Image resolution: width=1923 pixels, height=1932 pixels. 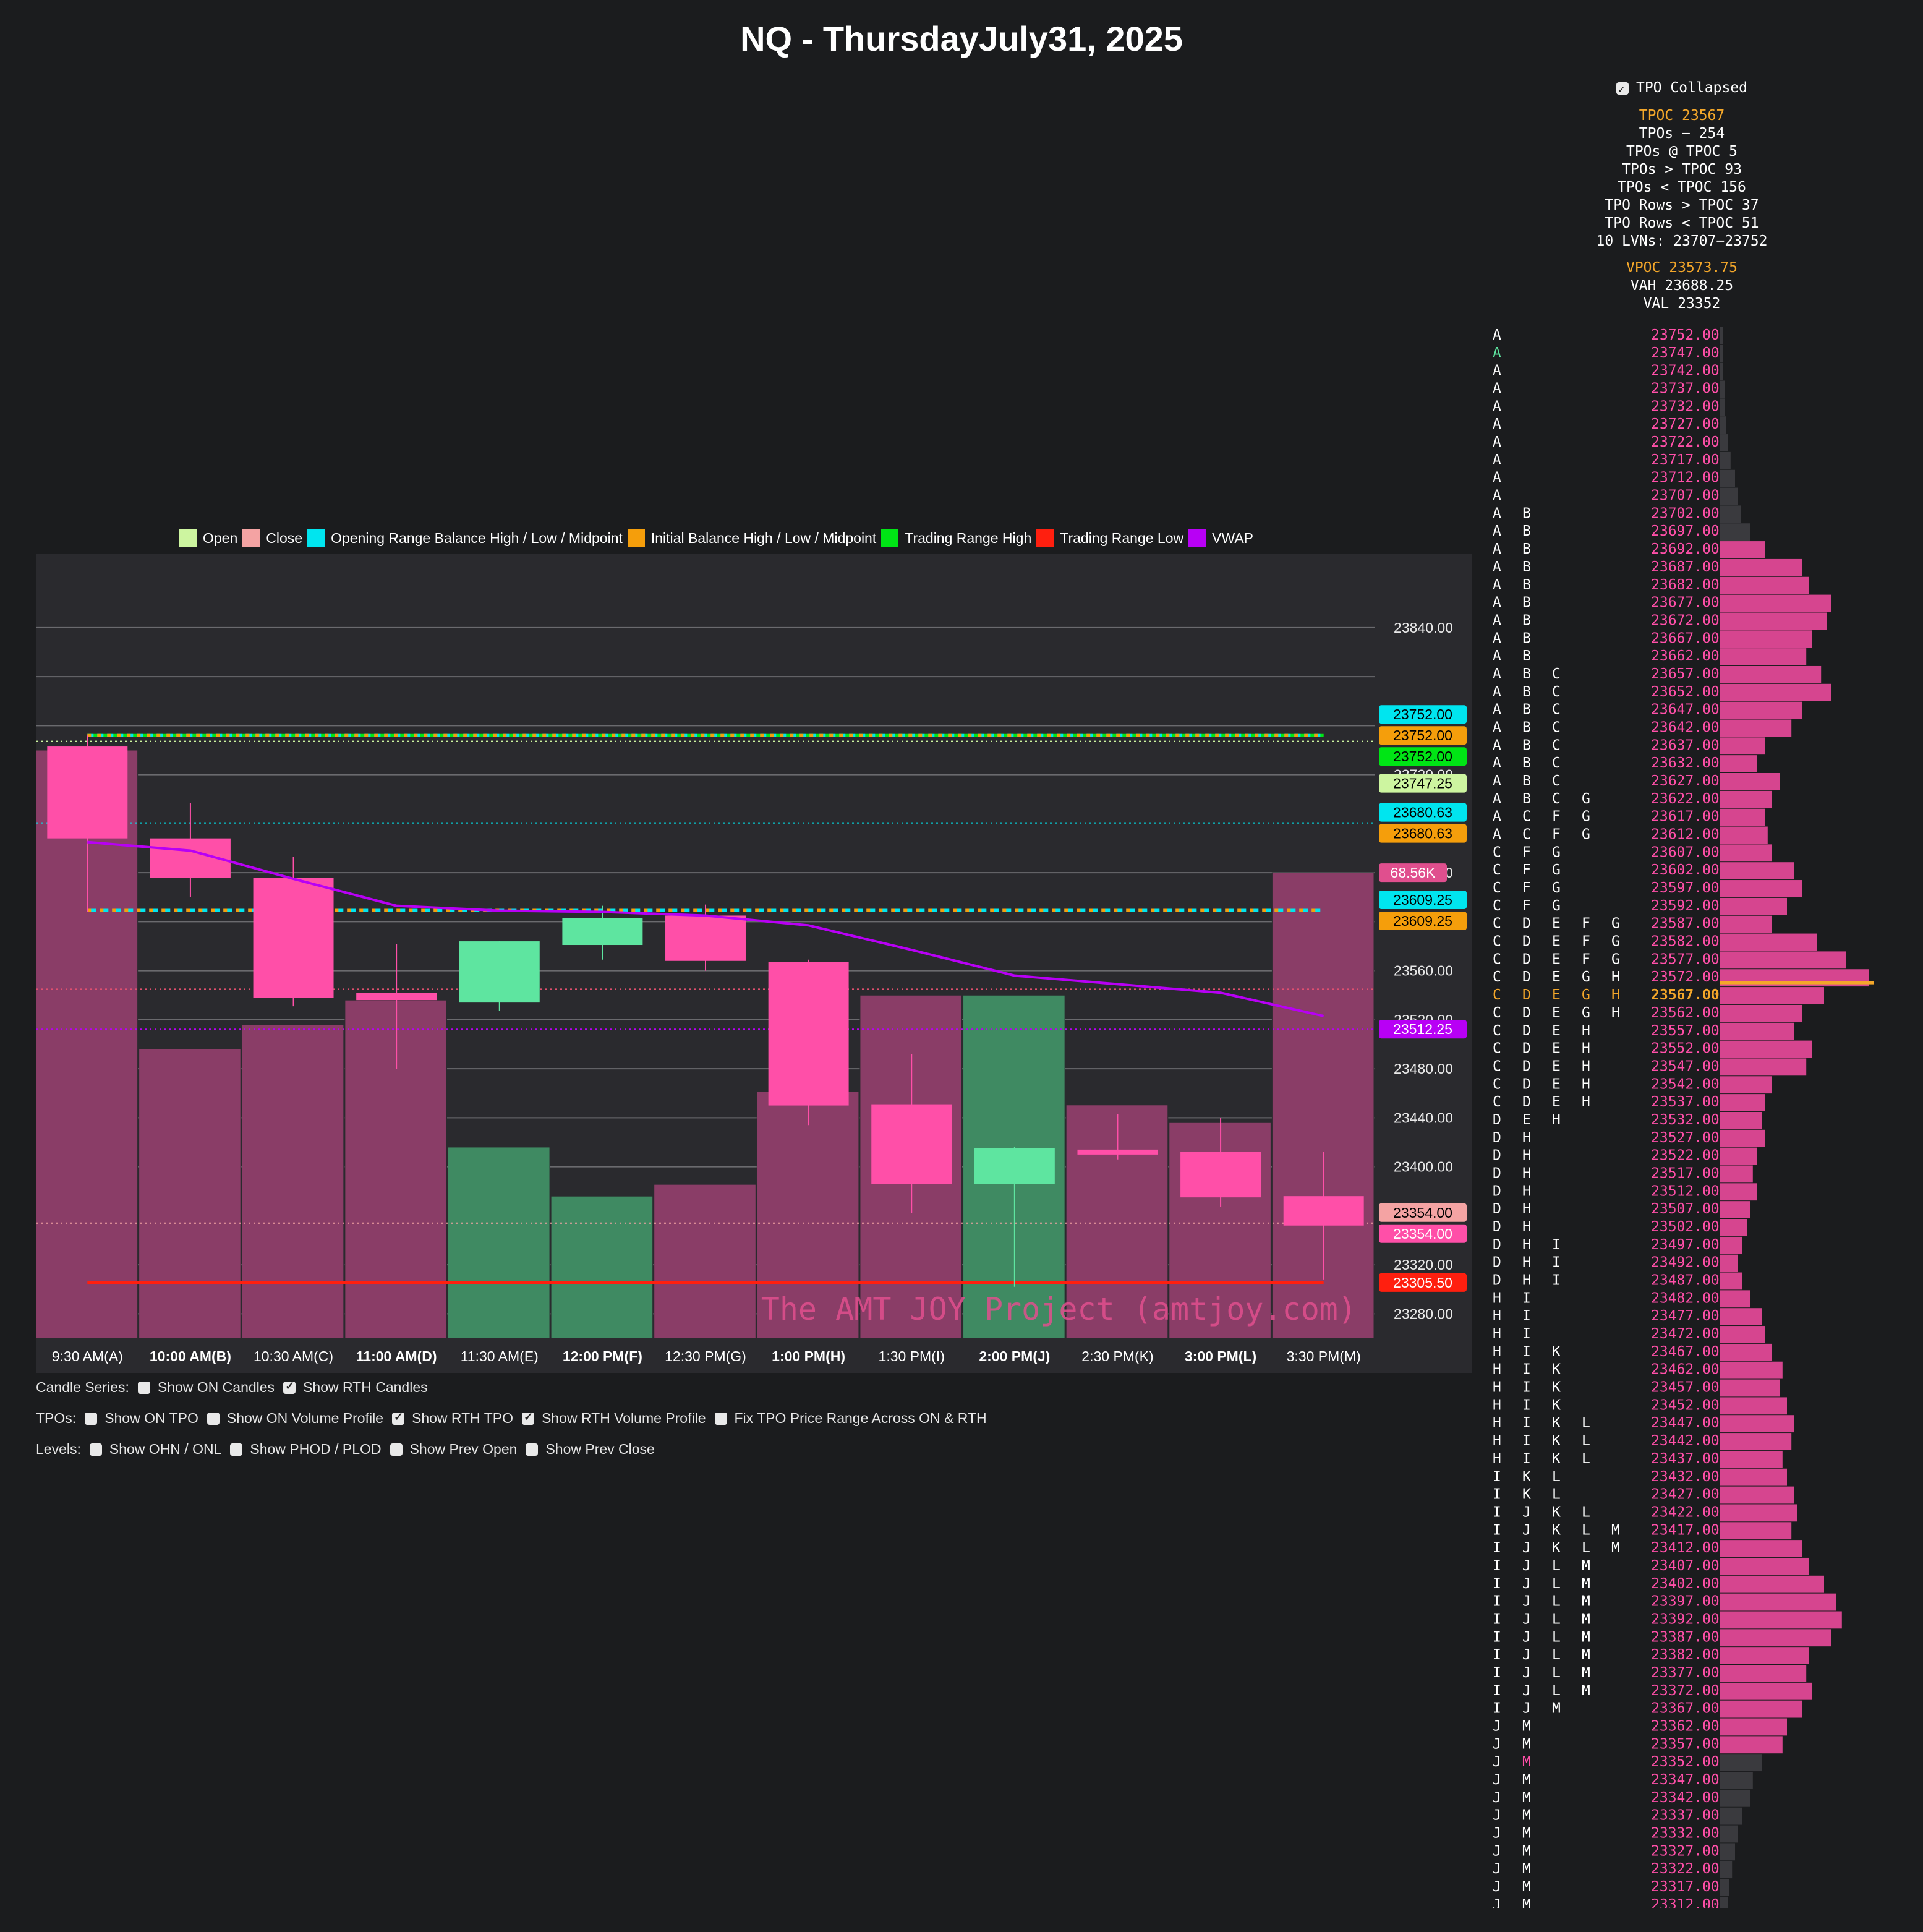 What do you see at coordinates (208, 538) in the screenshot?
I see `legend-item: Open` at bounding box center [208, 538].